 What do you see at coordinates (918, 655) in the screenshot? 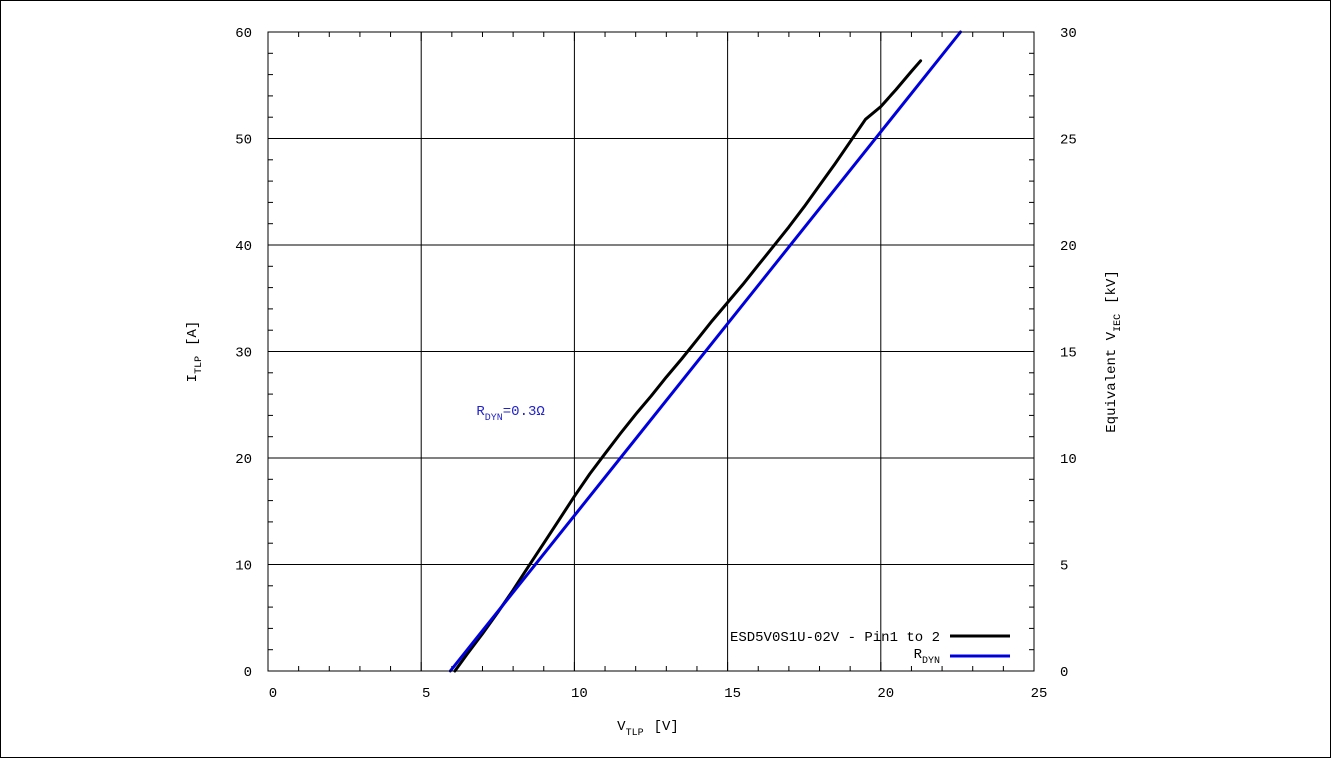
I see `legend-entry-1-main: R` at bounding box center [918, 655].